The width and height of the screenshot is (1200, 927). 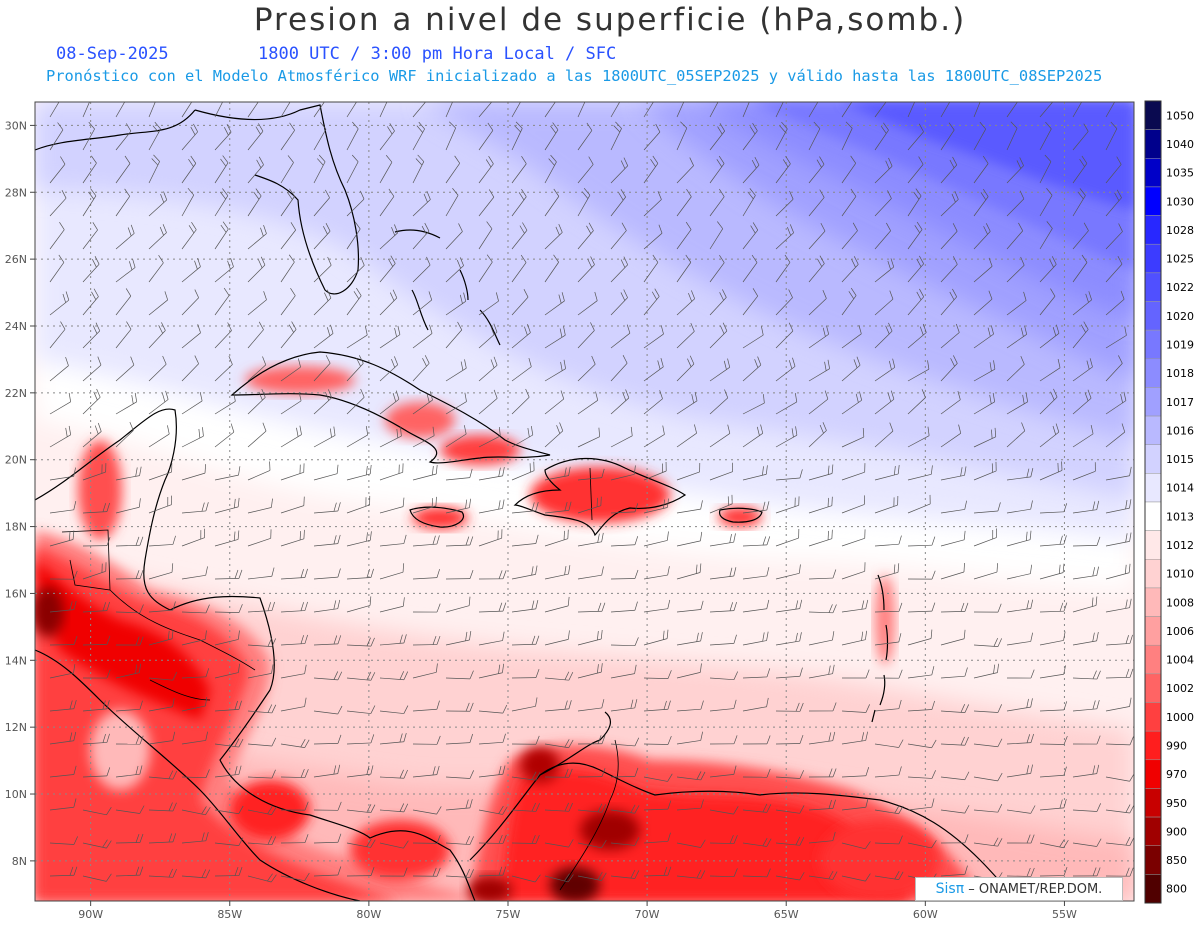 I want to click on colorbar-label: 1019, so click(x=1180, y=344).